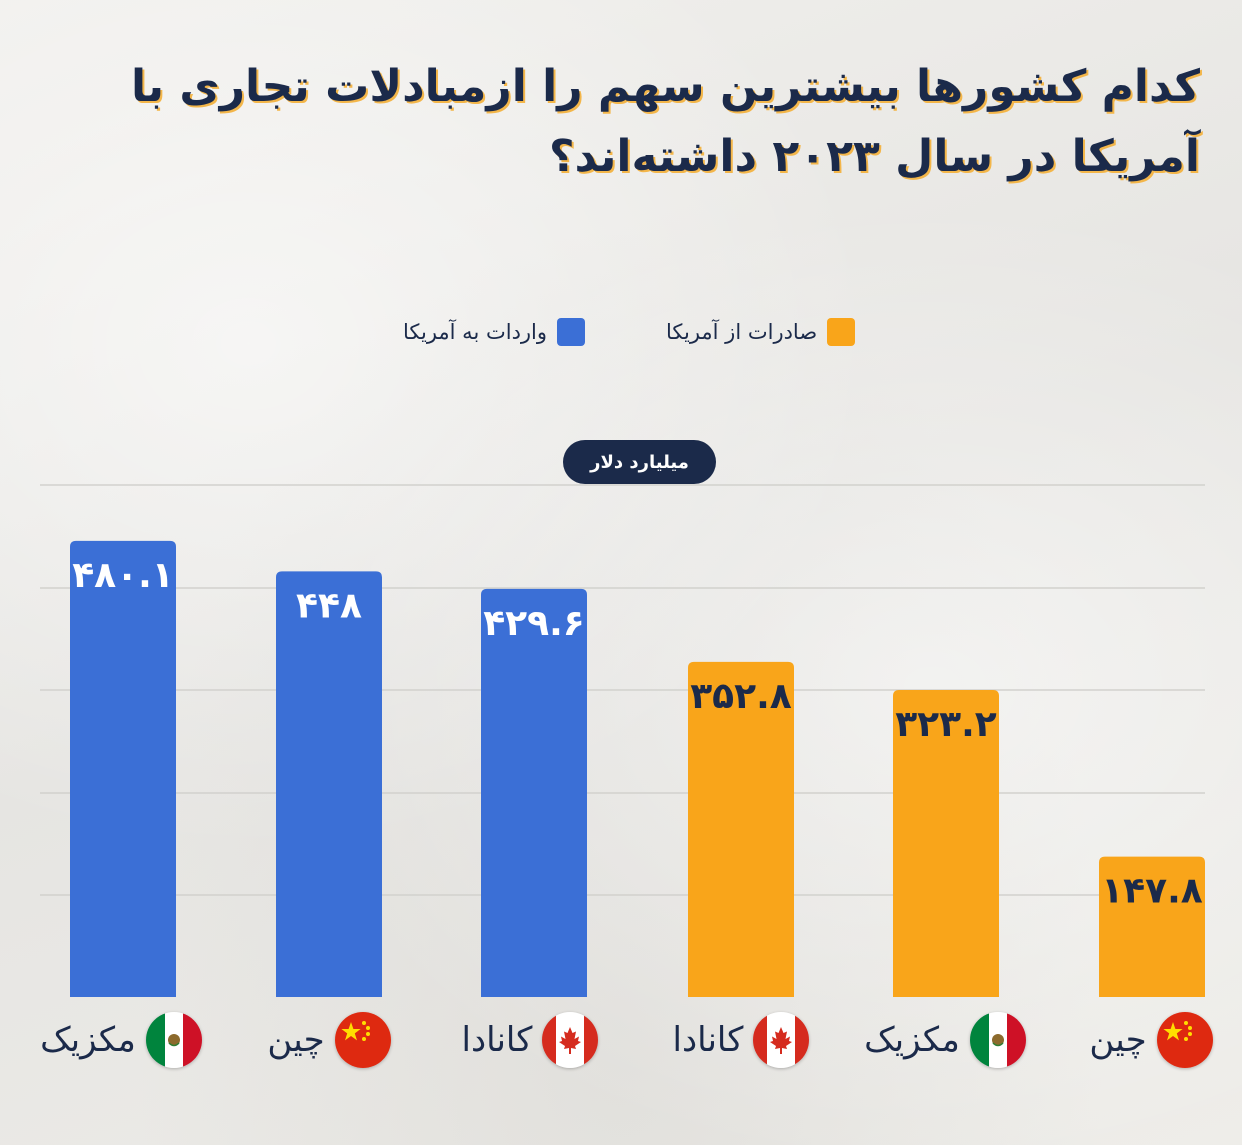 This screenshot has width=1242, height=1145. What do you see at coordinates (639, 462) in the screenshot?
I see `unit-badge: میلیارد دلار` at bounding box center [639, 462].